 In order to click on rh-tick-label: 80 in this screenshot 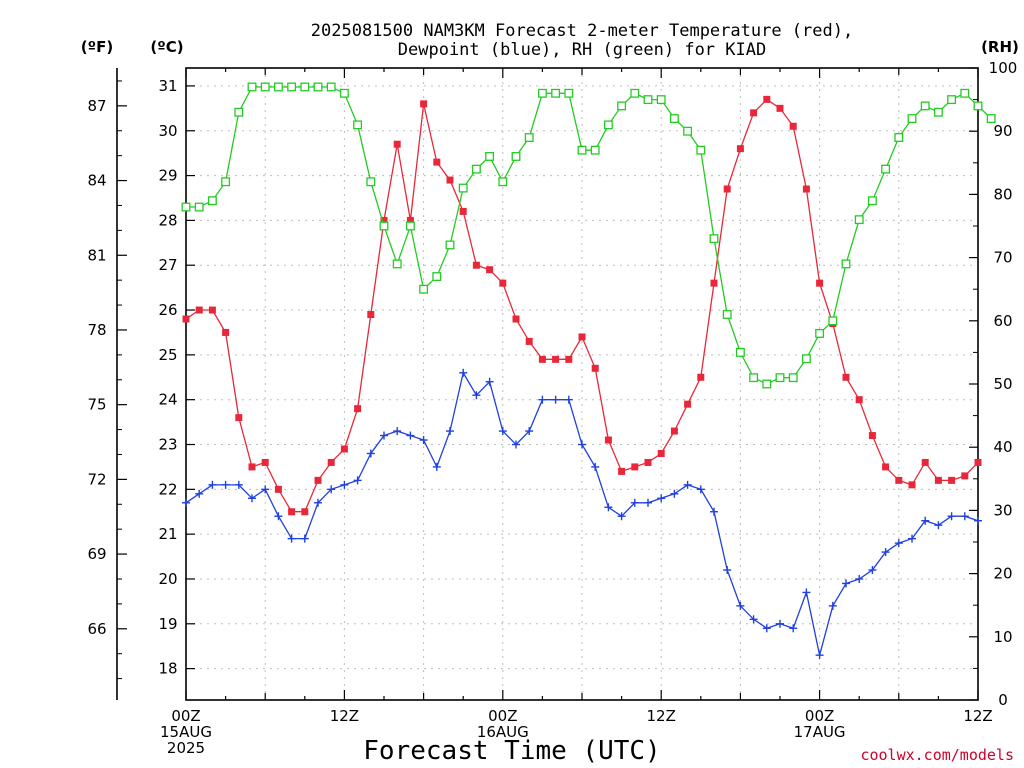, I will do `click(1002, 194)`.